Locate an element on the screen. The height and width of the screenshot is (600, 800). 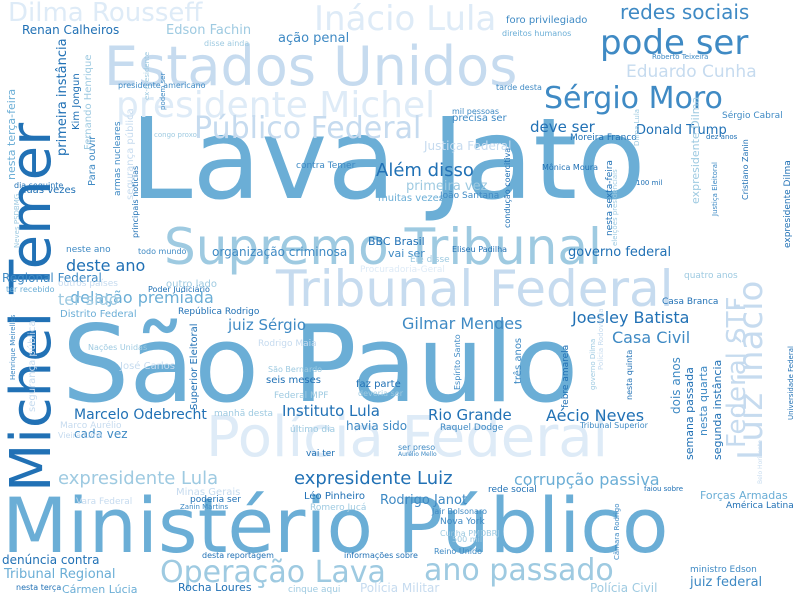
word-nesta-terca: nesta terça is located at coordinates (39, 587).